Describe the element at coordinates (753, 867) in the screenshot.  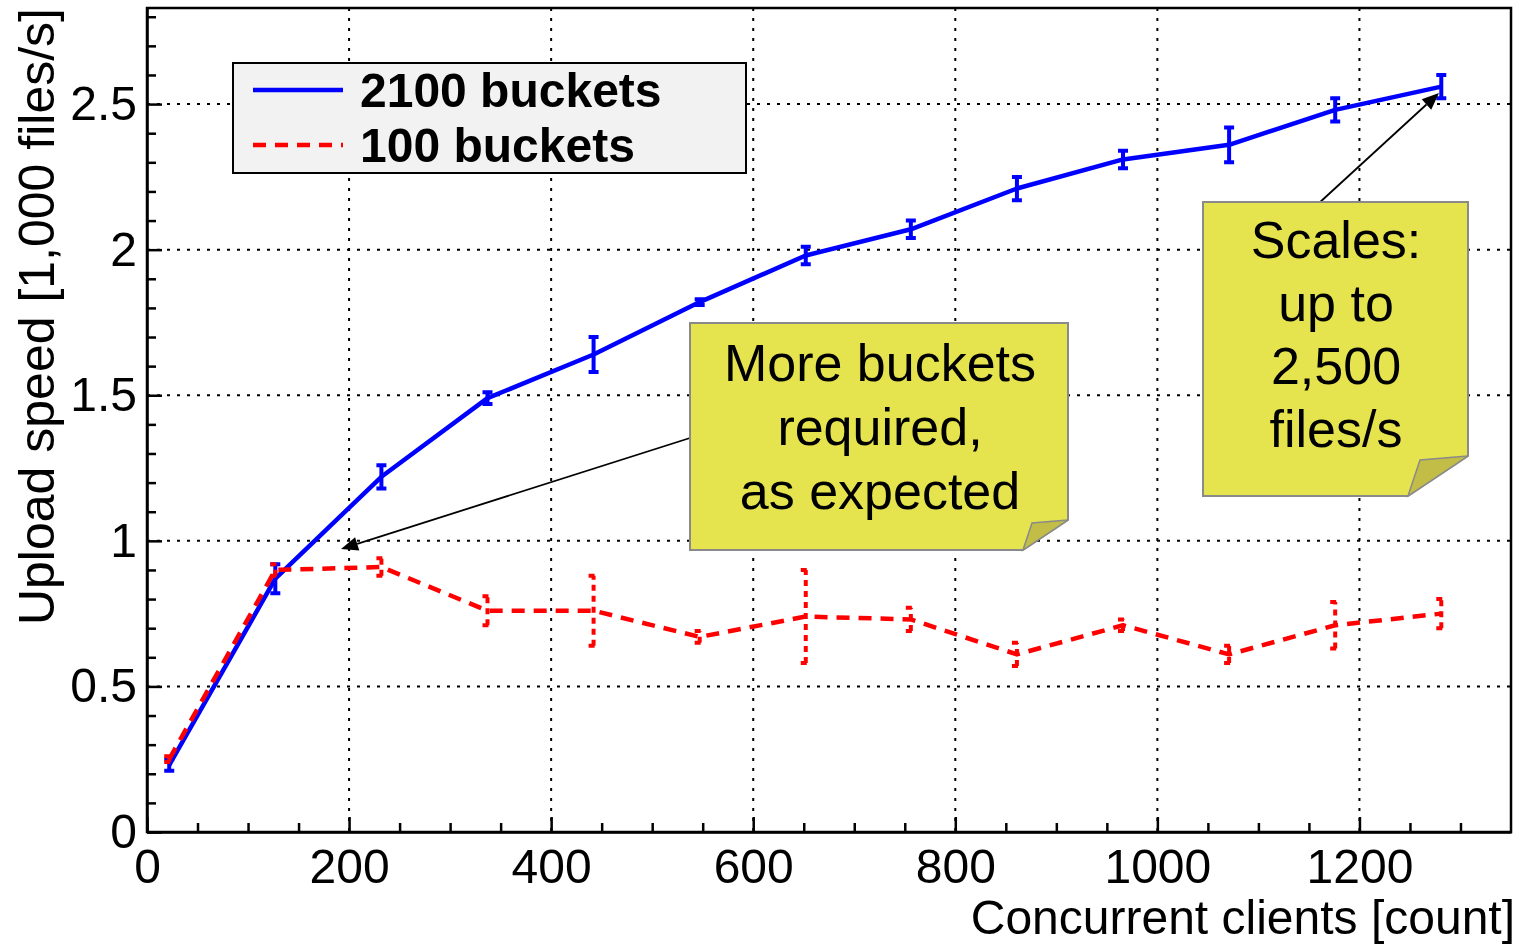
I see `x-tick-label: 600` at that location.